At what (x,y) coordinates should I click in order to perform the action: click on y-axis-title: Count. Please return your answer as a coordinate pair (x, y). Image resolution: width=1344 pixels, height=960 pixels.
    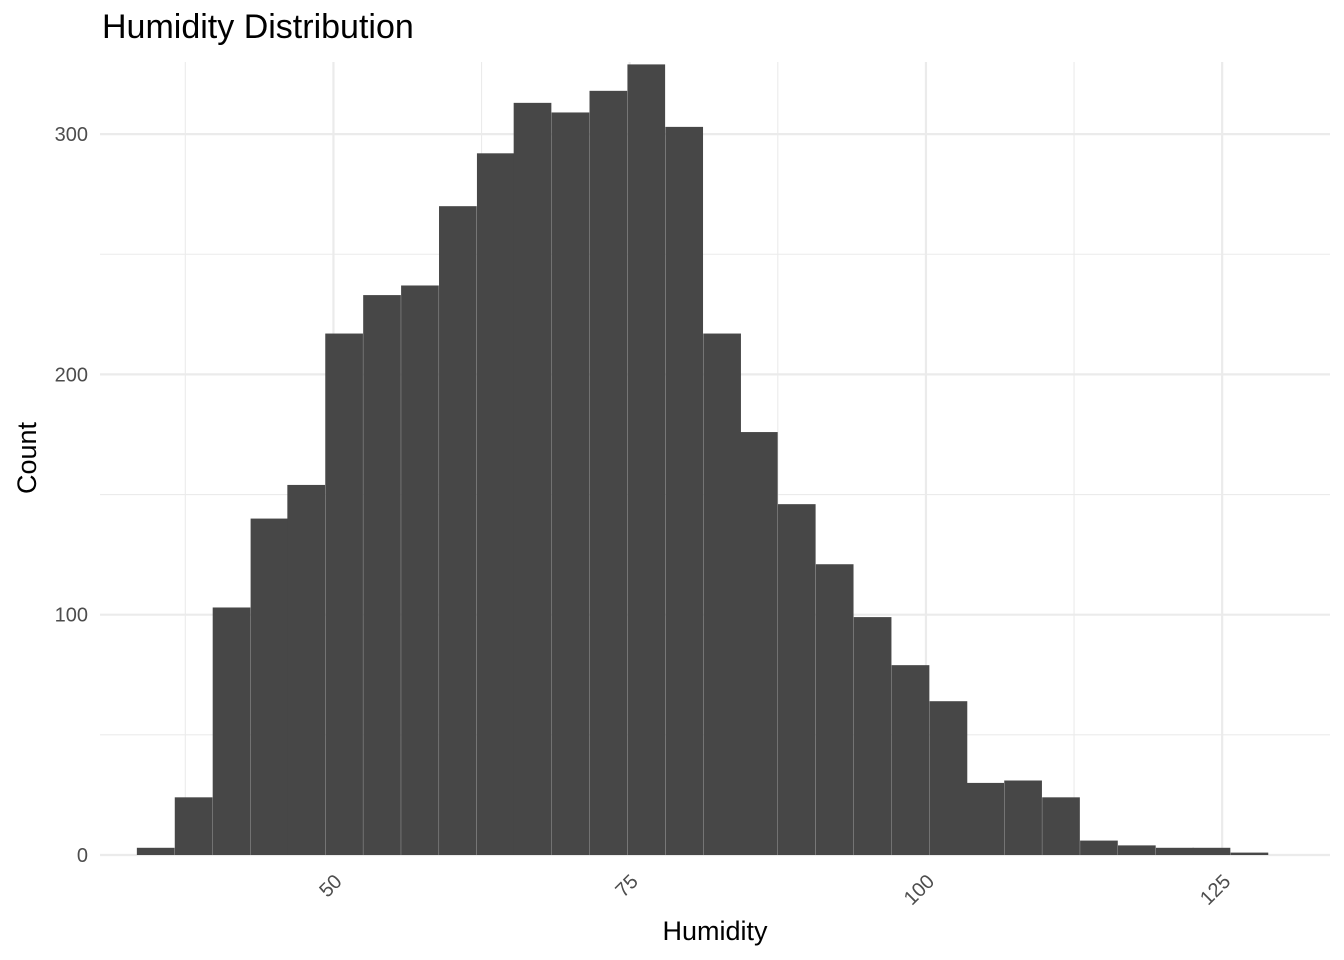
    Looking at the image, I should click on (27, 457).